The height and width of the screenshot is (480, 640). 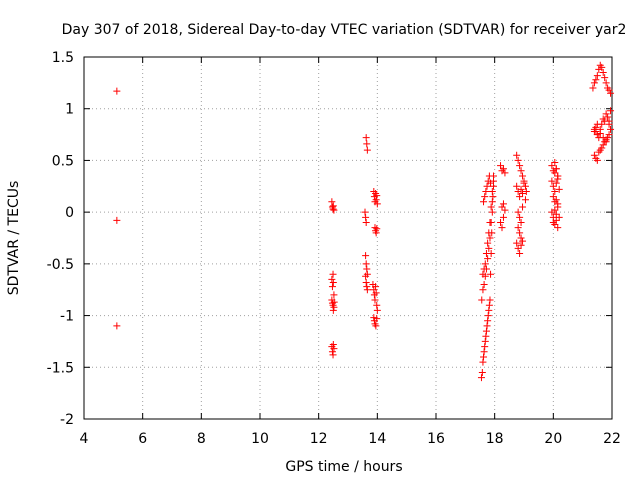 I want to click on x-tick-label: 14, so click(x=377, y=439).